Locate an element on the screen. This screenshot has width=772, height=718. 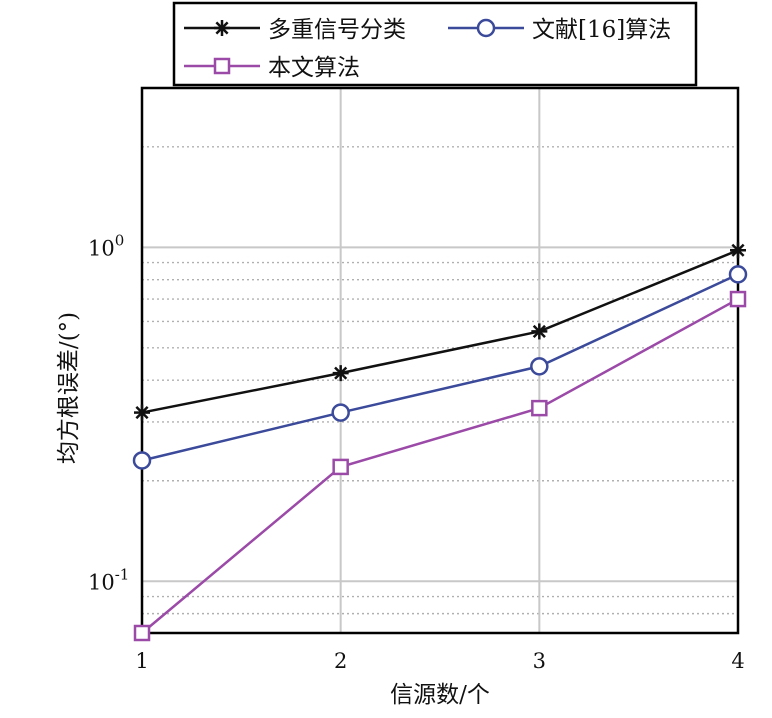
legend-entry-multi-signal: 多重信号分类 is located at coordinates (295, 30).